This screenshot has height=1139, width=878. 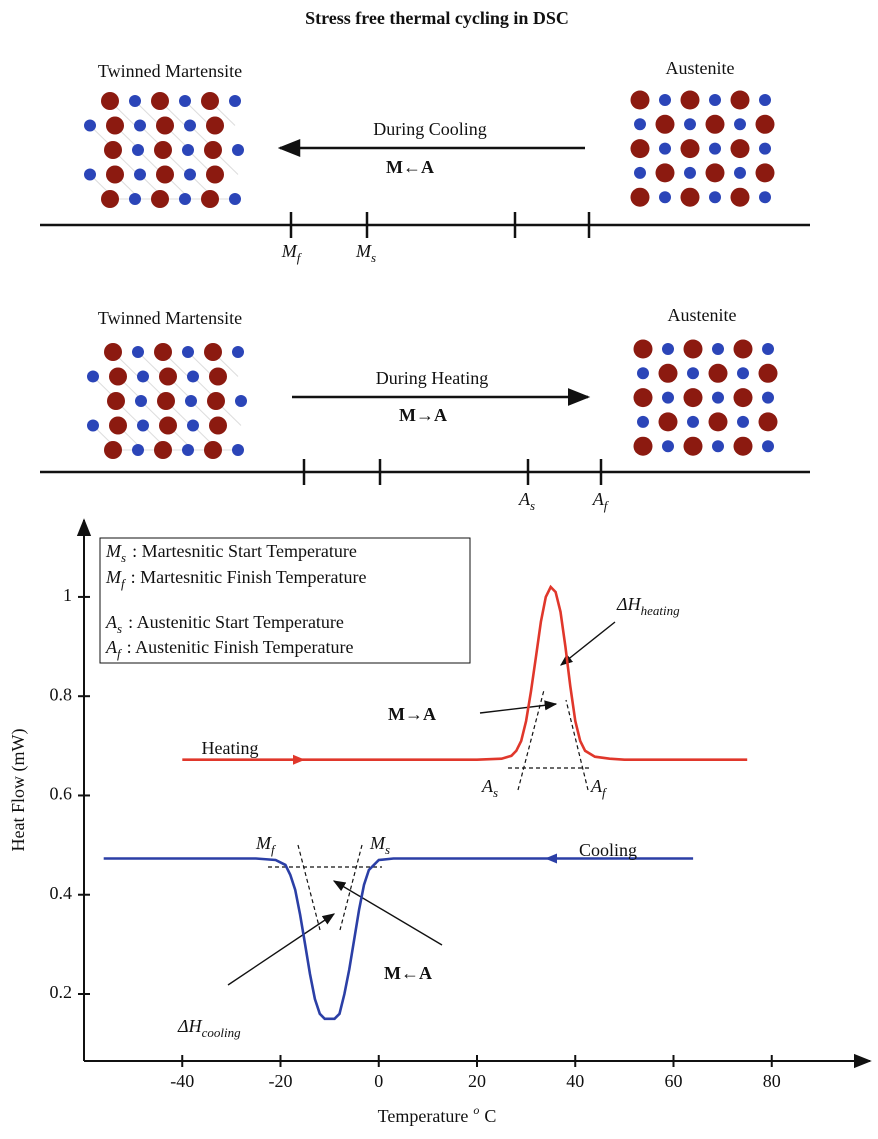 I want to click on y-tick-label: 0.6, so click(x=61, y=794).